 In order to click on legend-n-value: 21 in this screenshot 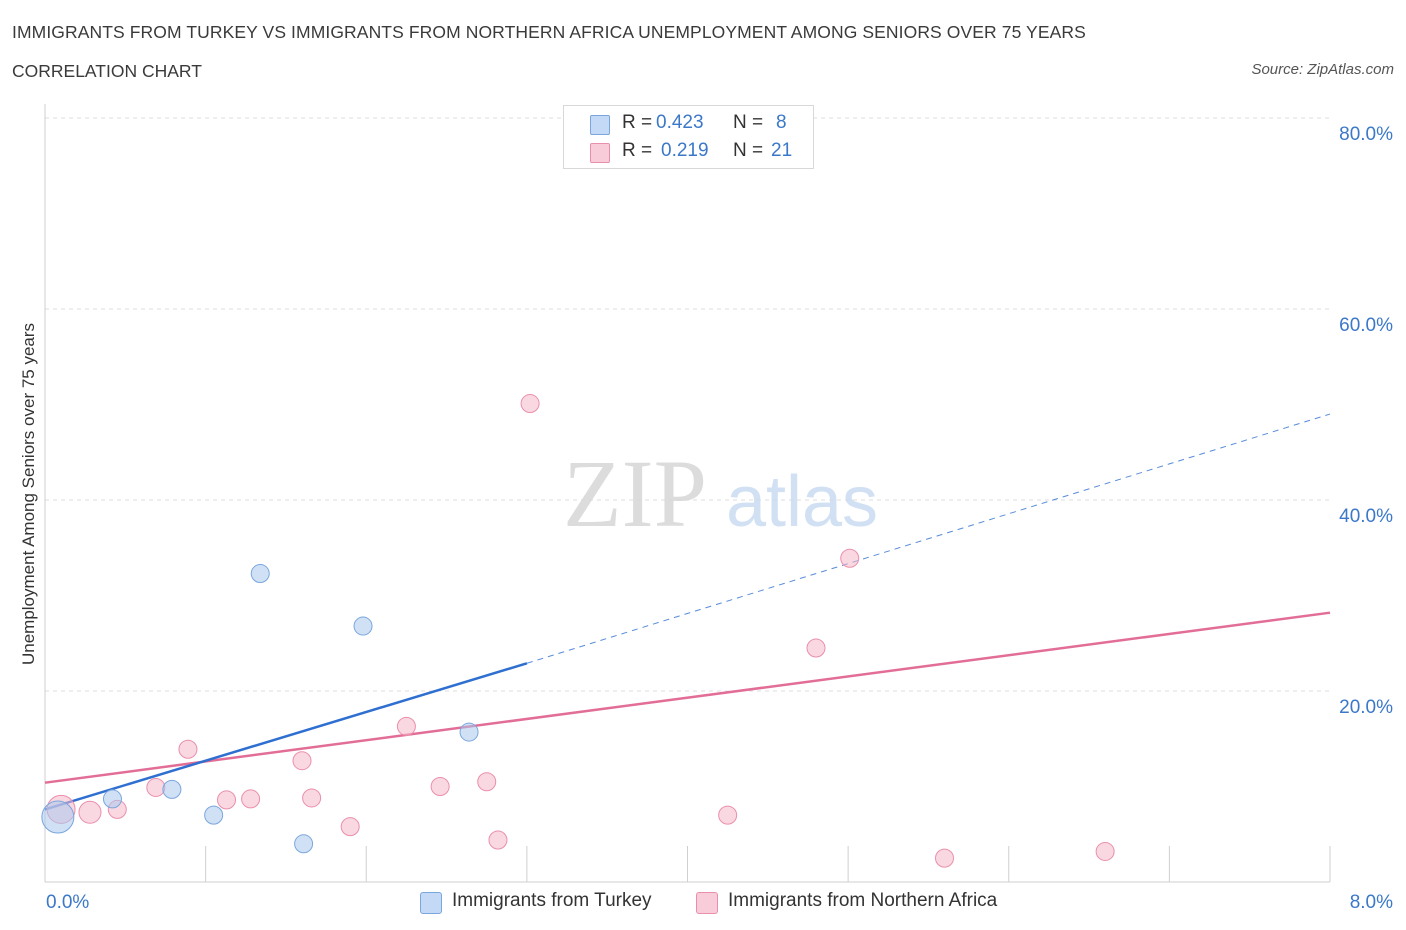, I will do `click(782, 150)`.